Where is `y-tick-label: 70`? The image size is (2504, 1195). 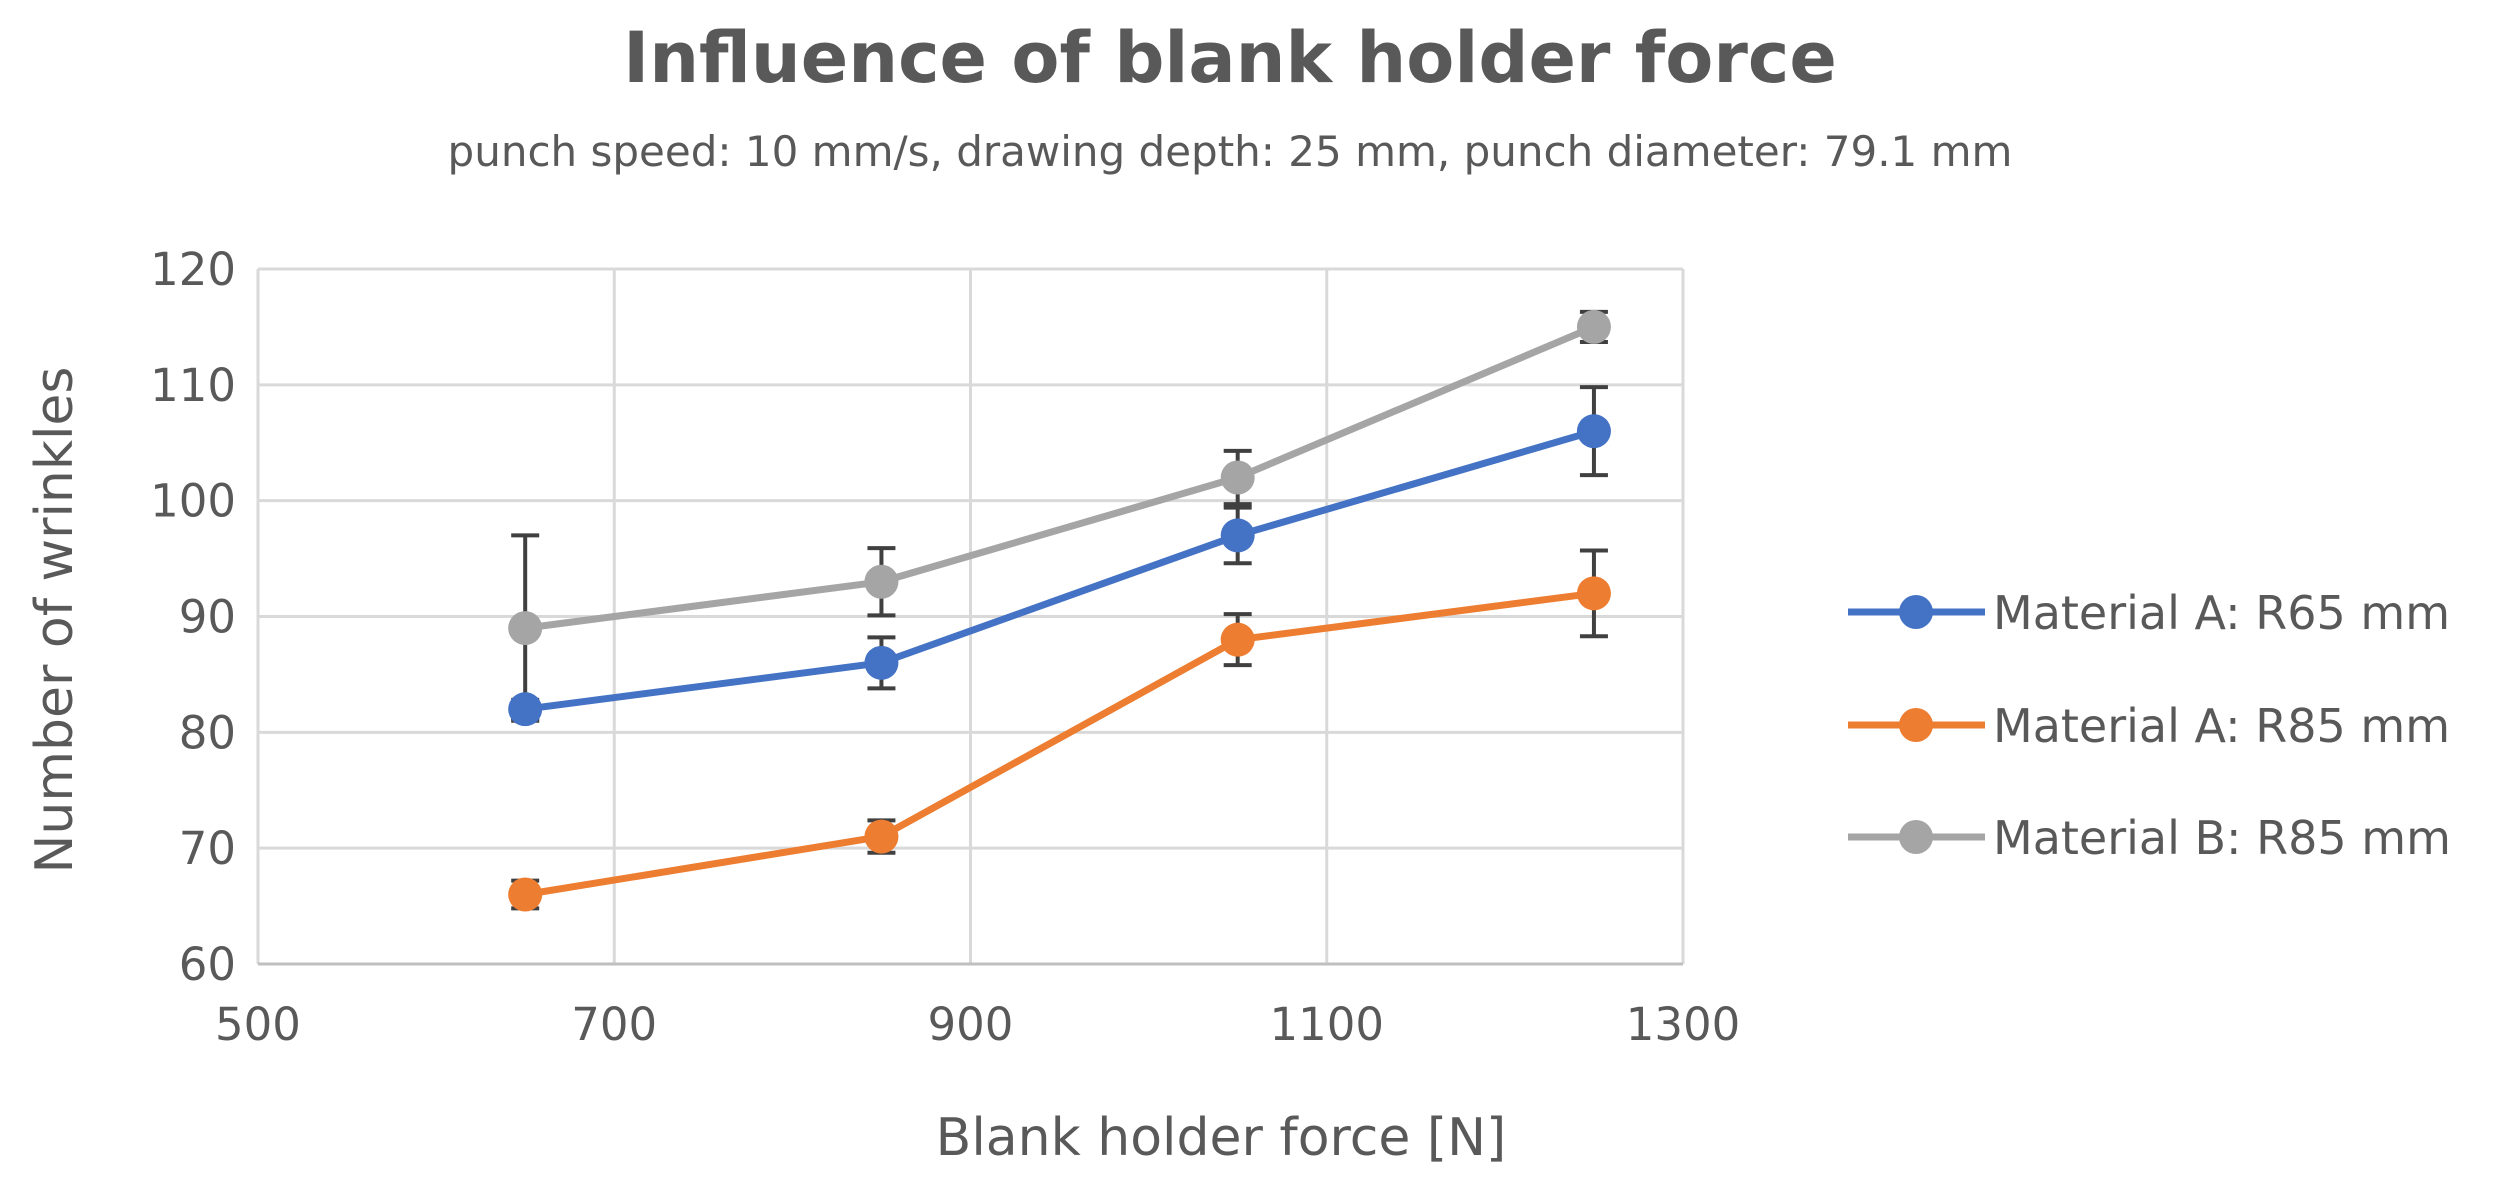 y-tick-label: 70 is located at coordinates (207, 848).